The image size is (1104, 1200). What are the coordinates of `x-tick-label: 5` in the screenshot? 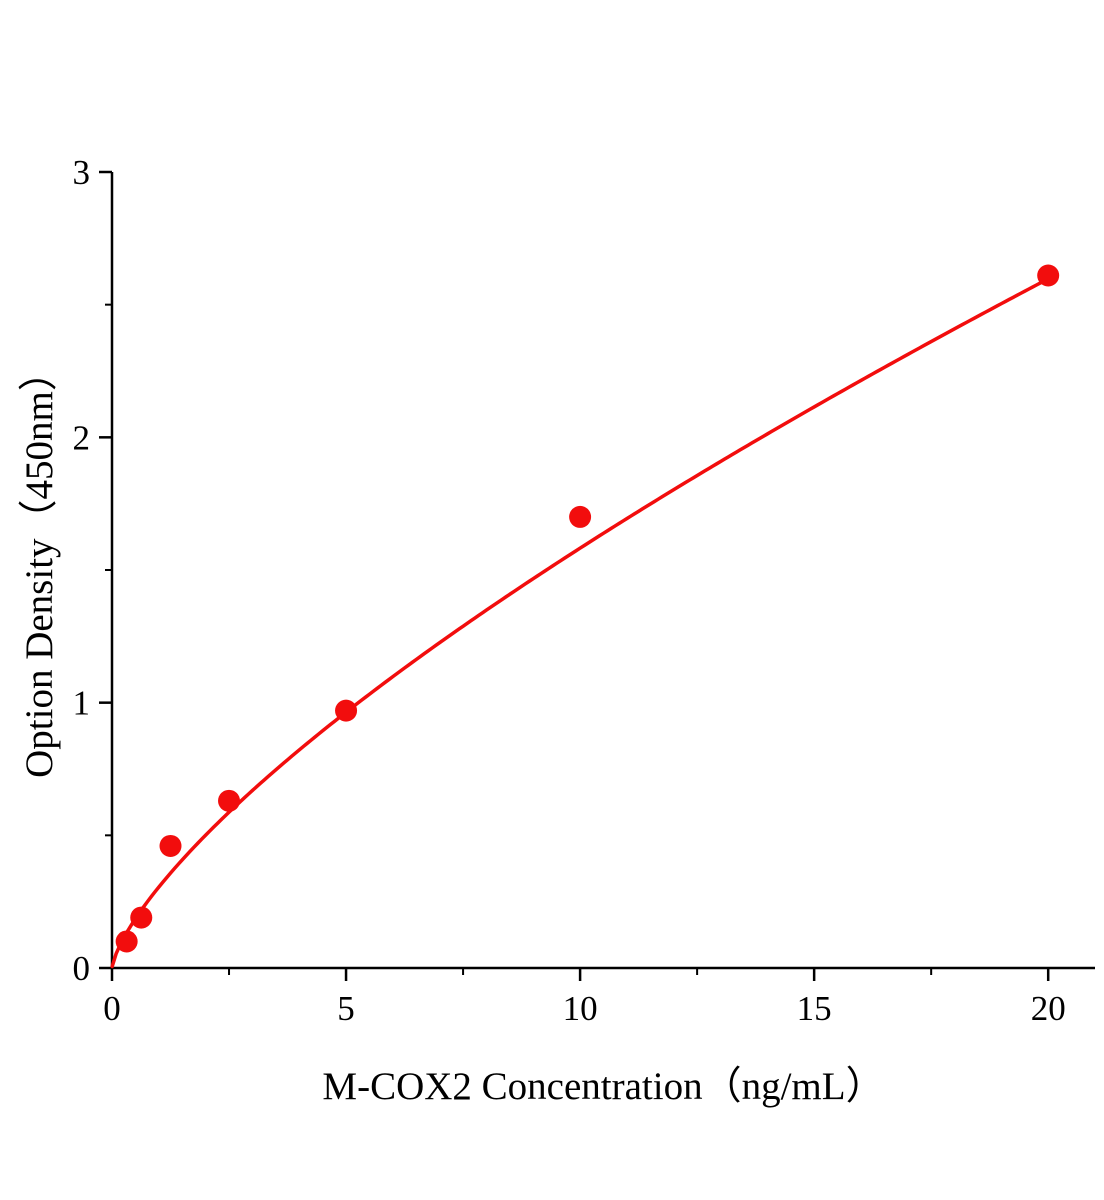 It's located at (346, 1008).